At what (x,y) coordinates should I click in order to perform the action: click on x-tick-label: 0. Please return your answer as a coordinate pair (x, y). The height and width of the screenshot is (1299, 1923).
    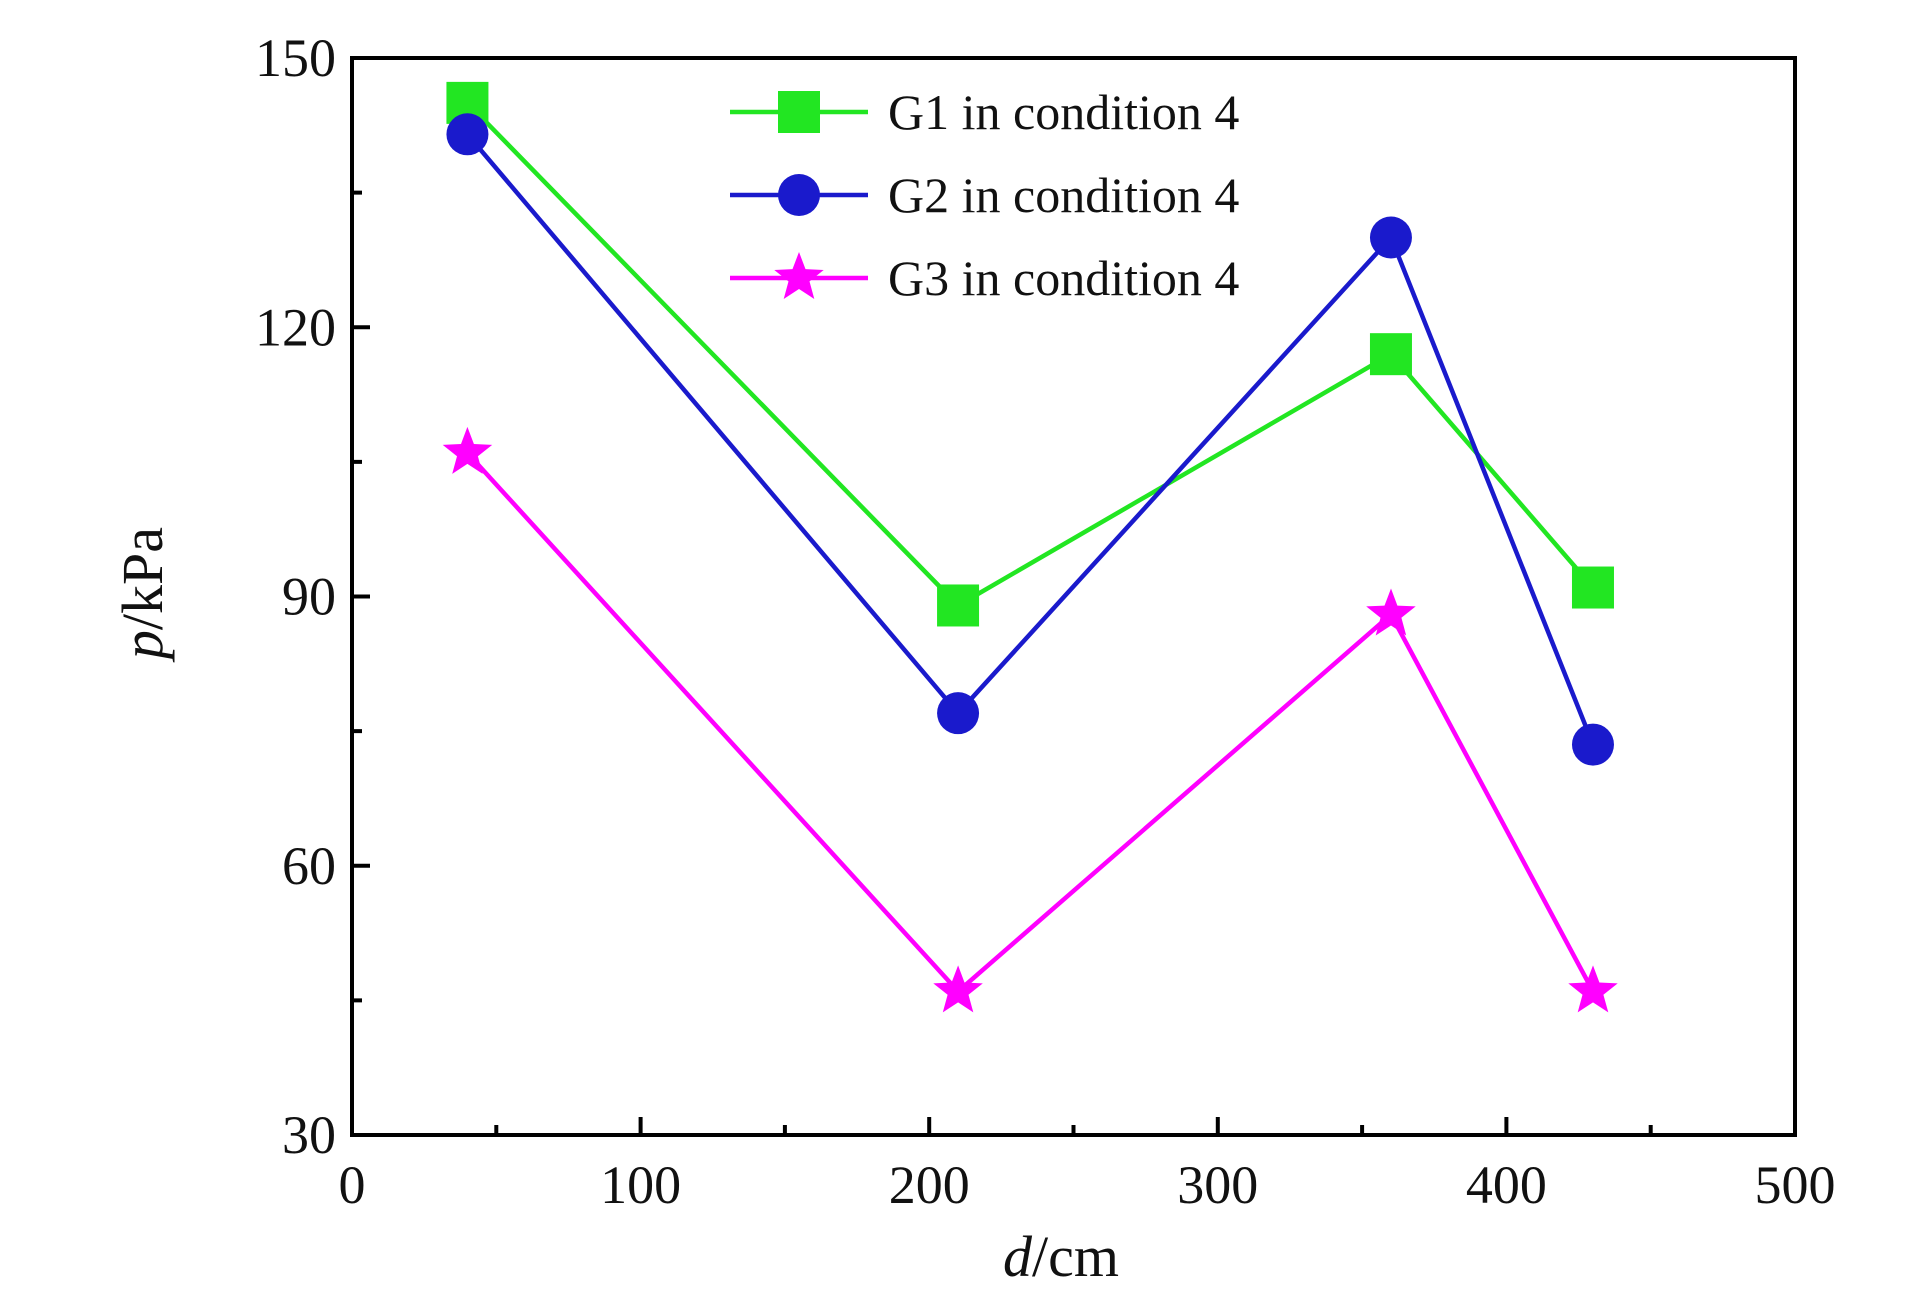
    Looking at the image, I should click on (352, 1185).